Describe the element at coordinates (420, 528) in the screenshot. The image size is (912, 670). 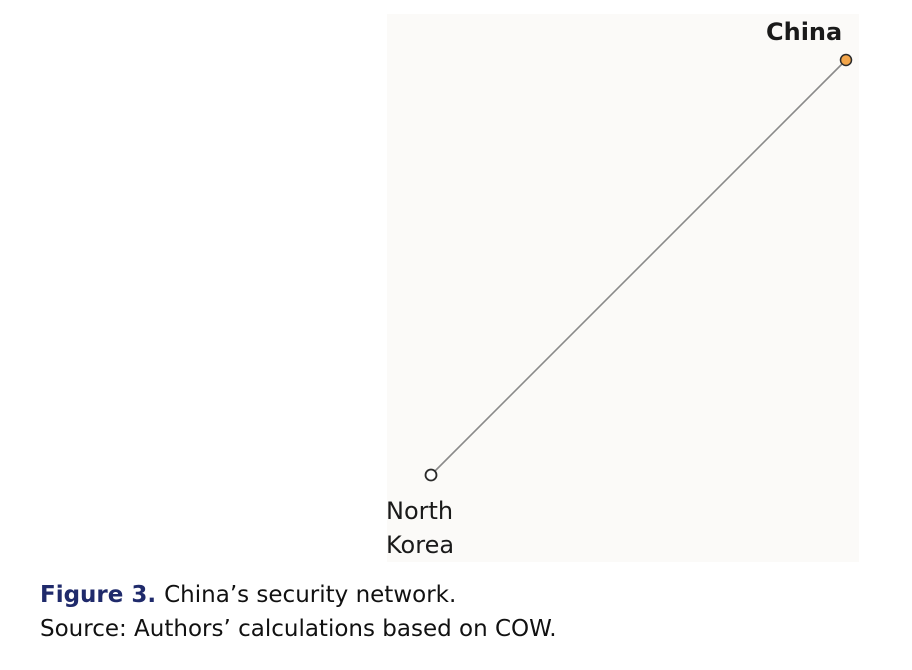
I see `node-label-north-korea: North Korea` at that location.